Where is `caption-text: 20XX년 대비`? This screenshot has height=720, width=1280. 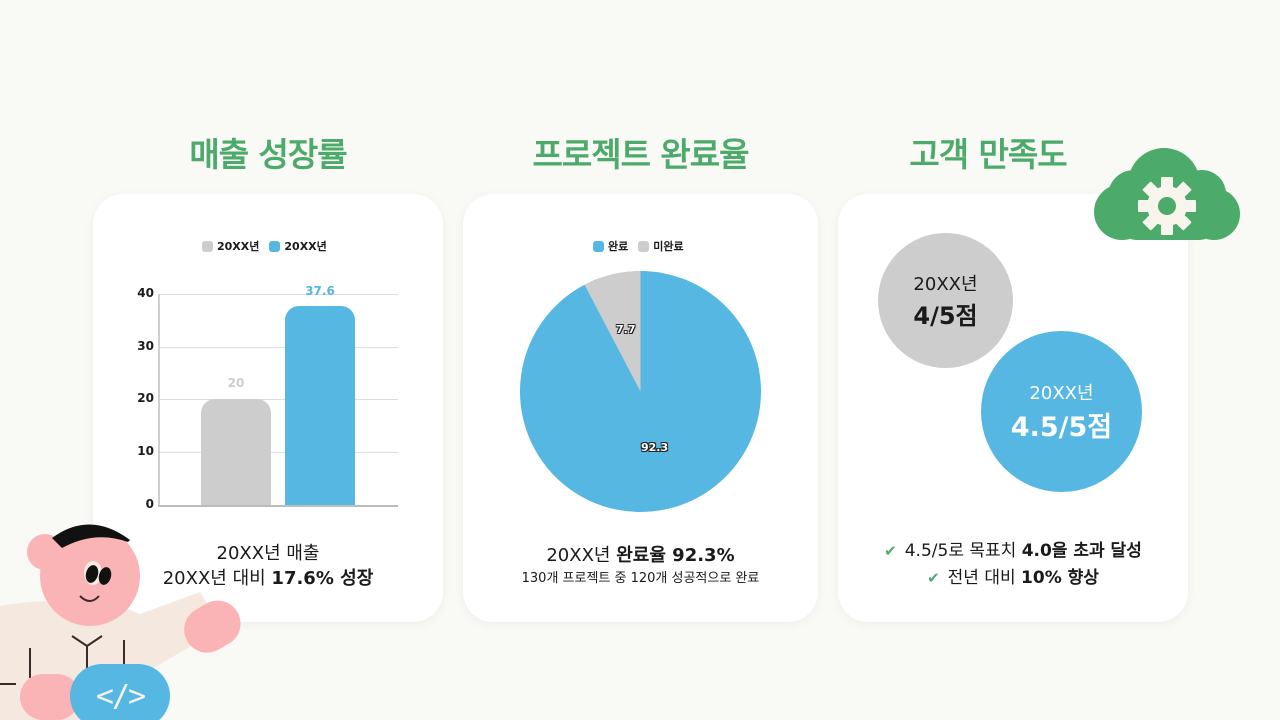
caption-text: 20XX년 대비 is located at coordinates (217, 578).